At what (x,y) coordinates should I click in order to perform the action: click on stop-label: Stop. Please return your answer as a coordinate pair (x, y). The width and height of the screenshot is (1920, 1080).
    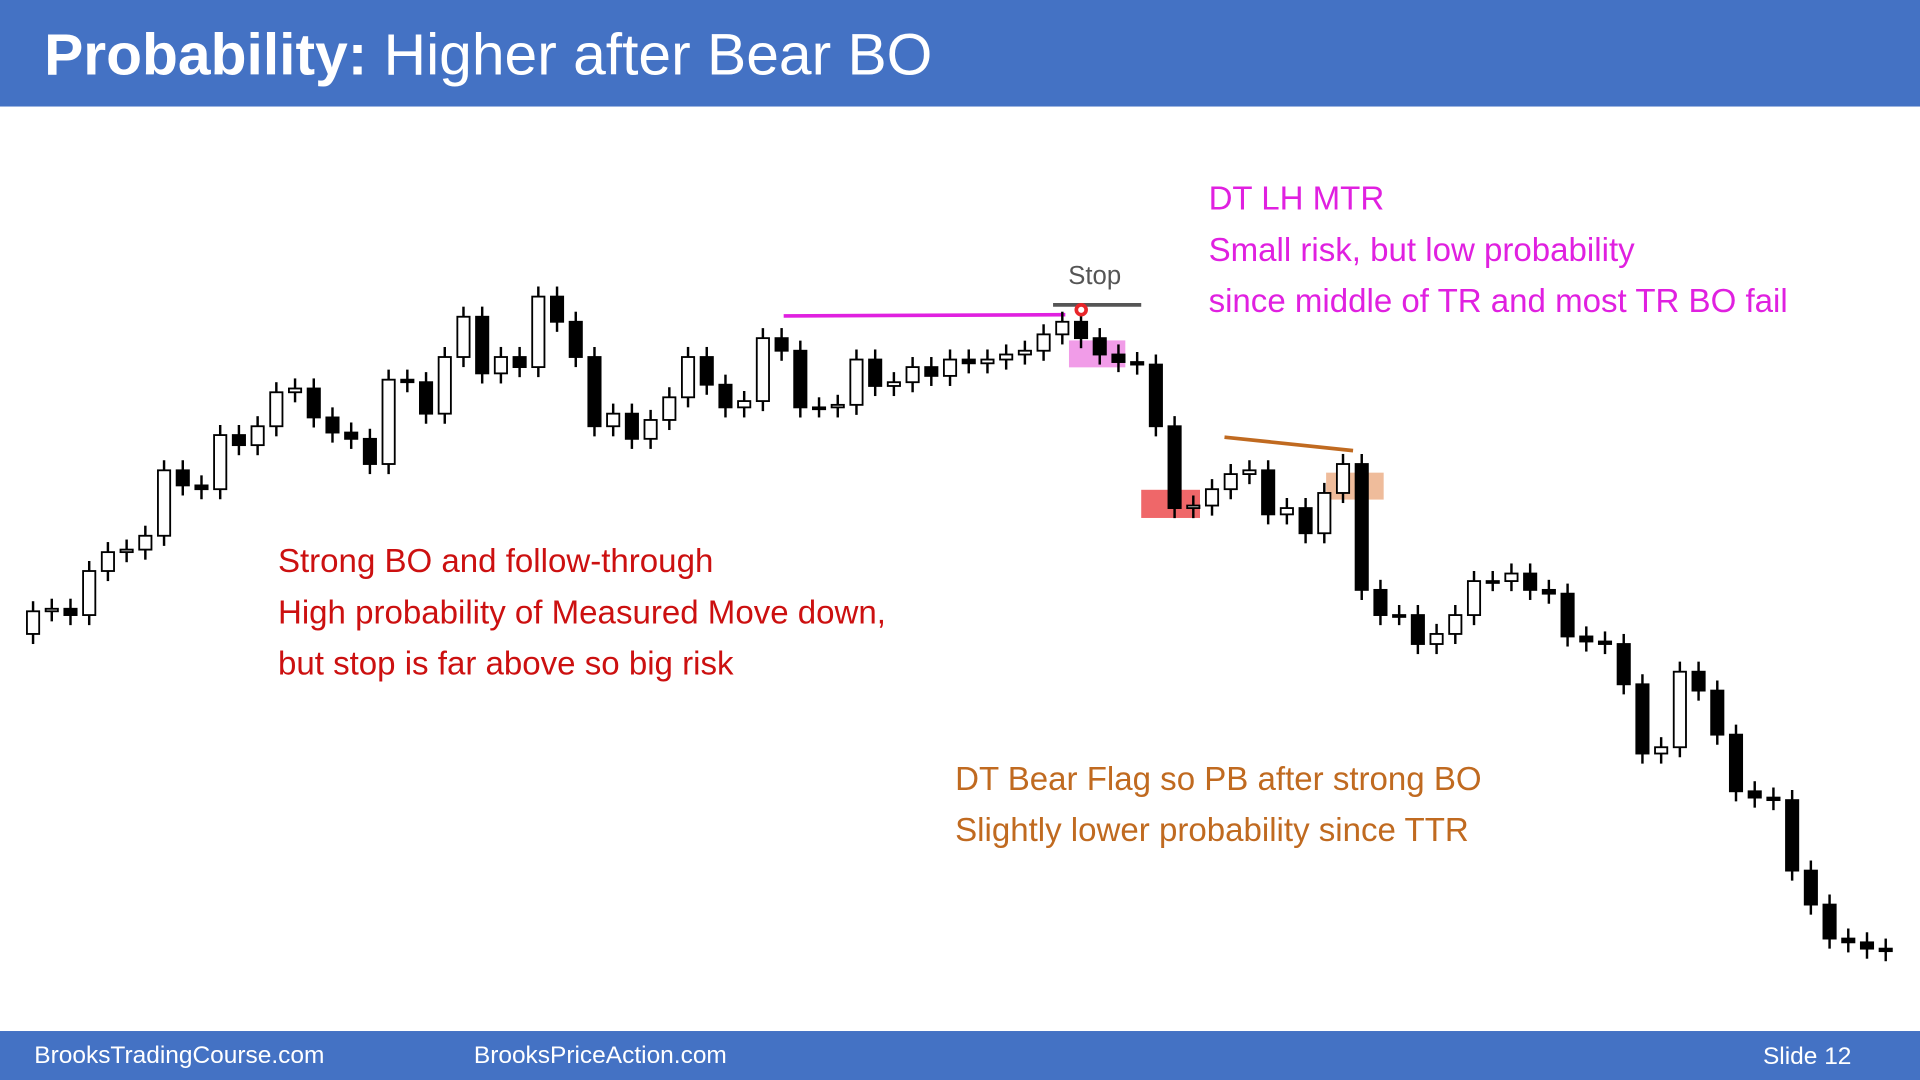
    Looking at the image, I should click on (1094, 276).